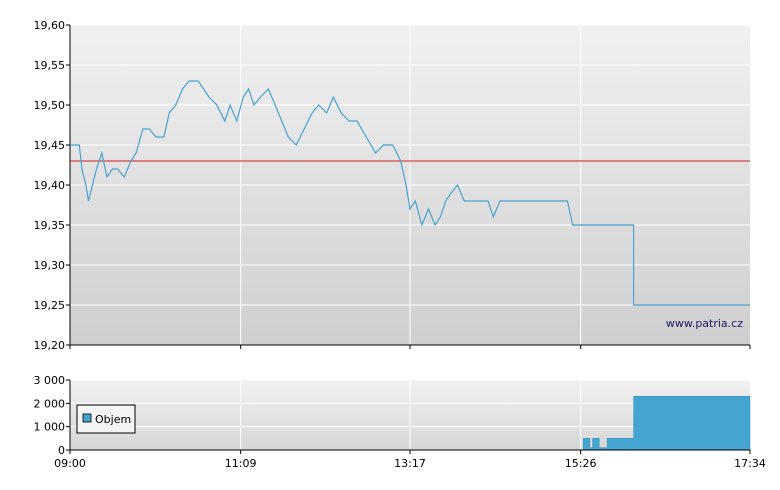  I want to click on volume-y-tick-label: 2 000, so click(50, 403).